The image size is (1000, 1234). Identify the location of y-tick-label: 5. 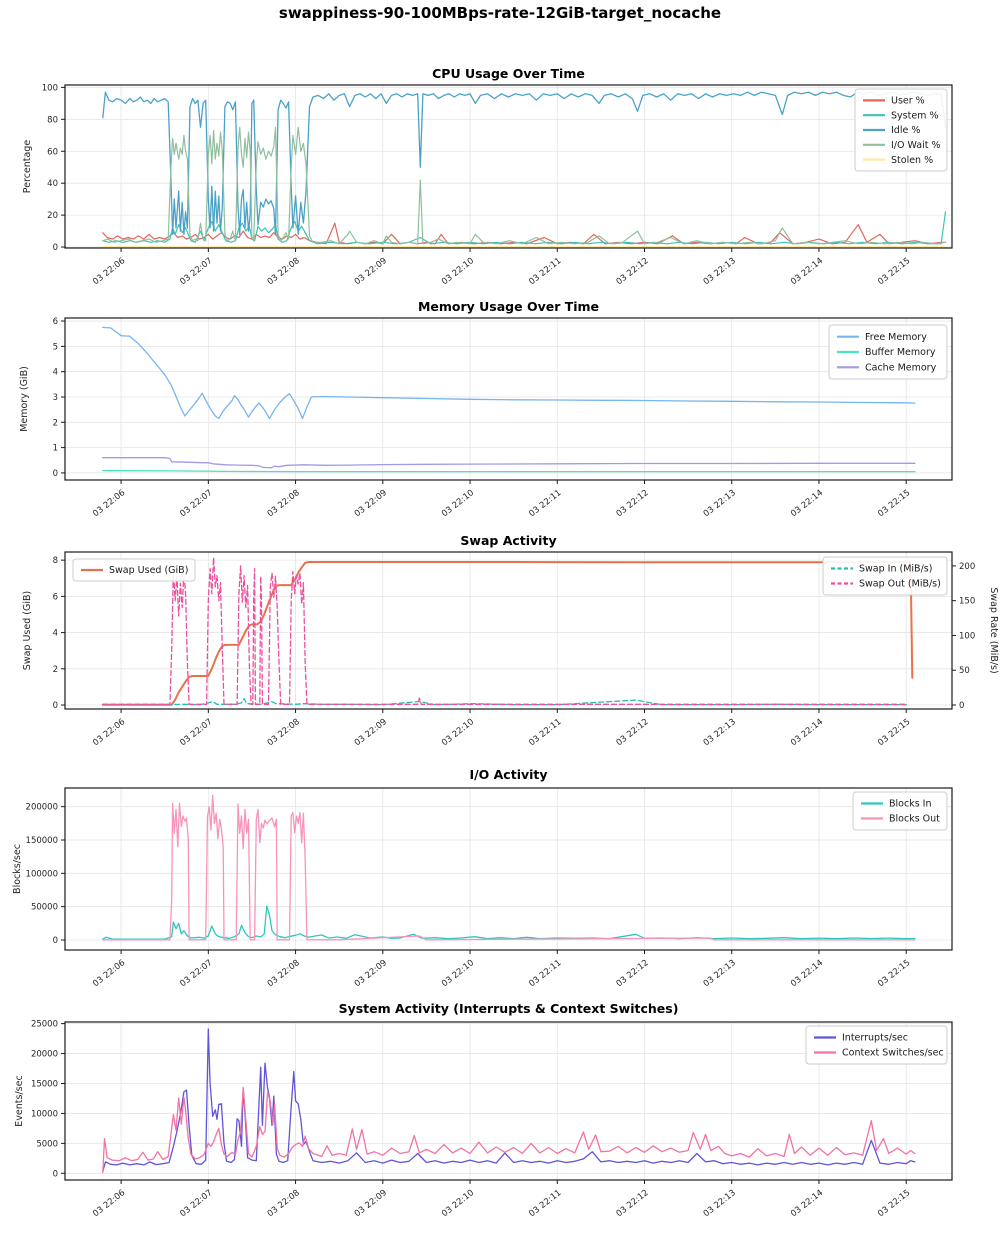
(55, 347).